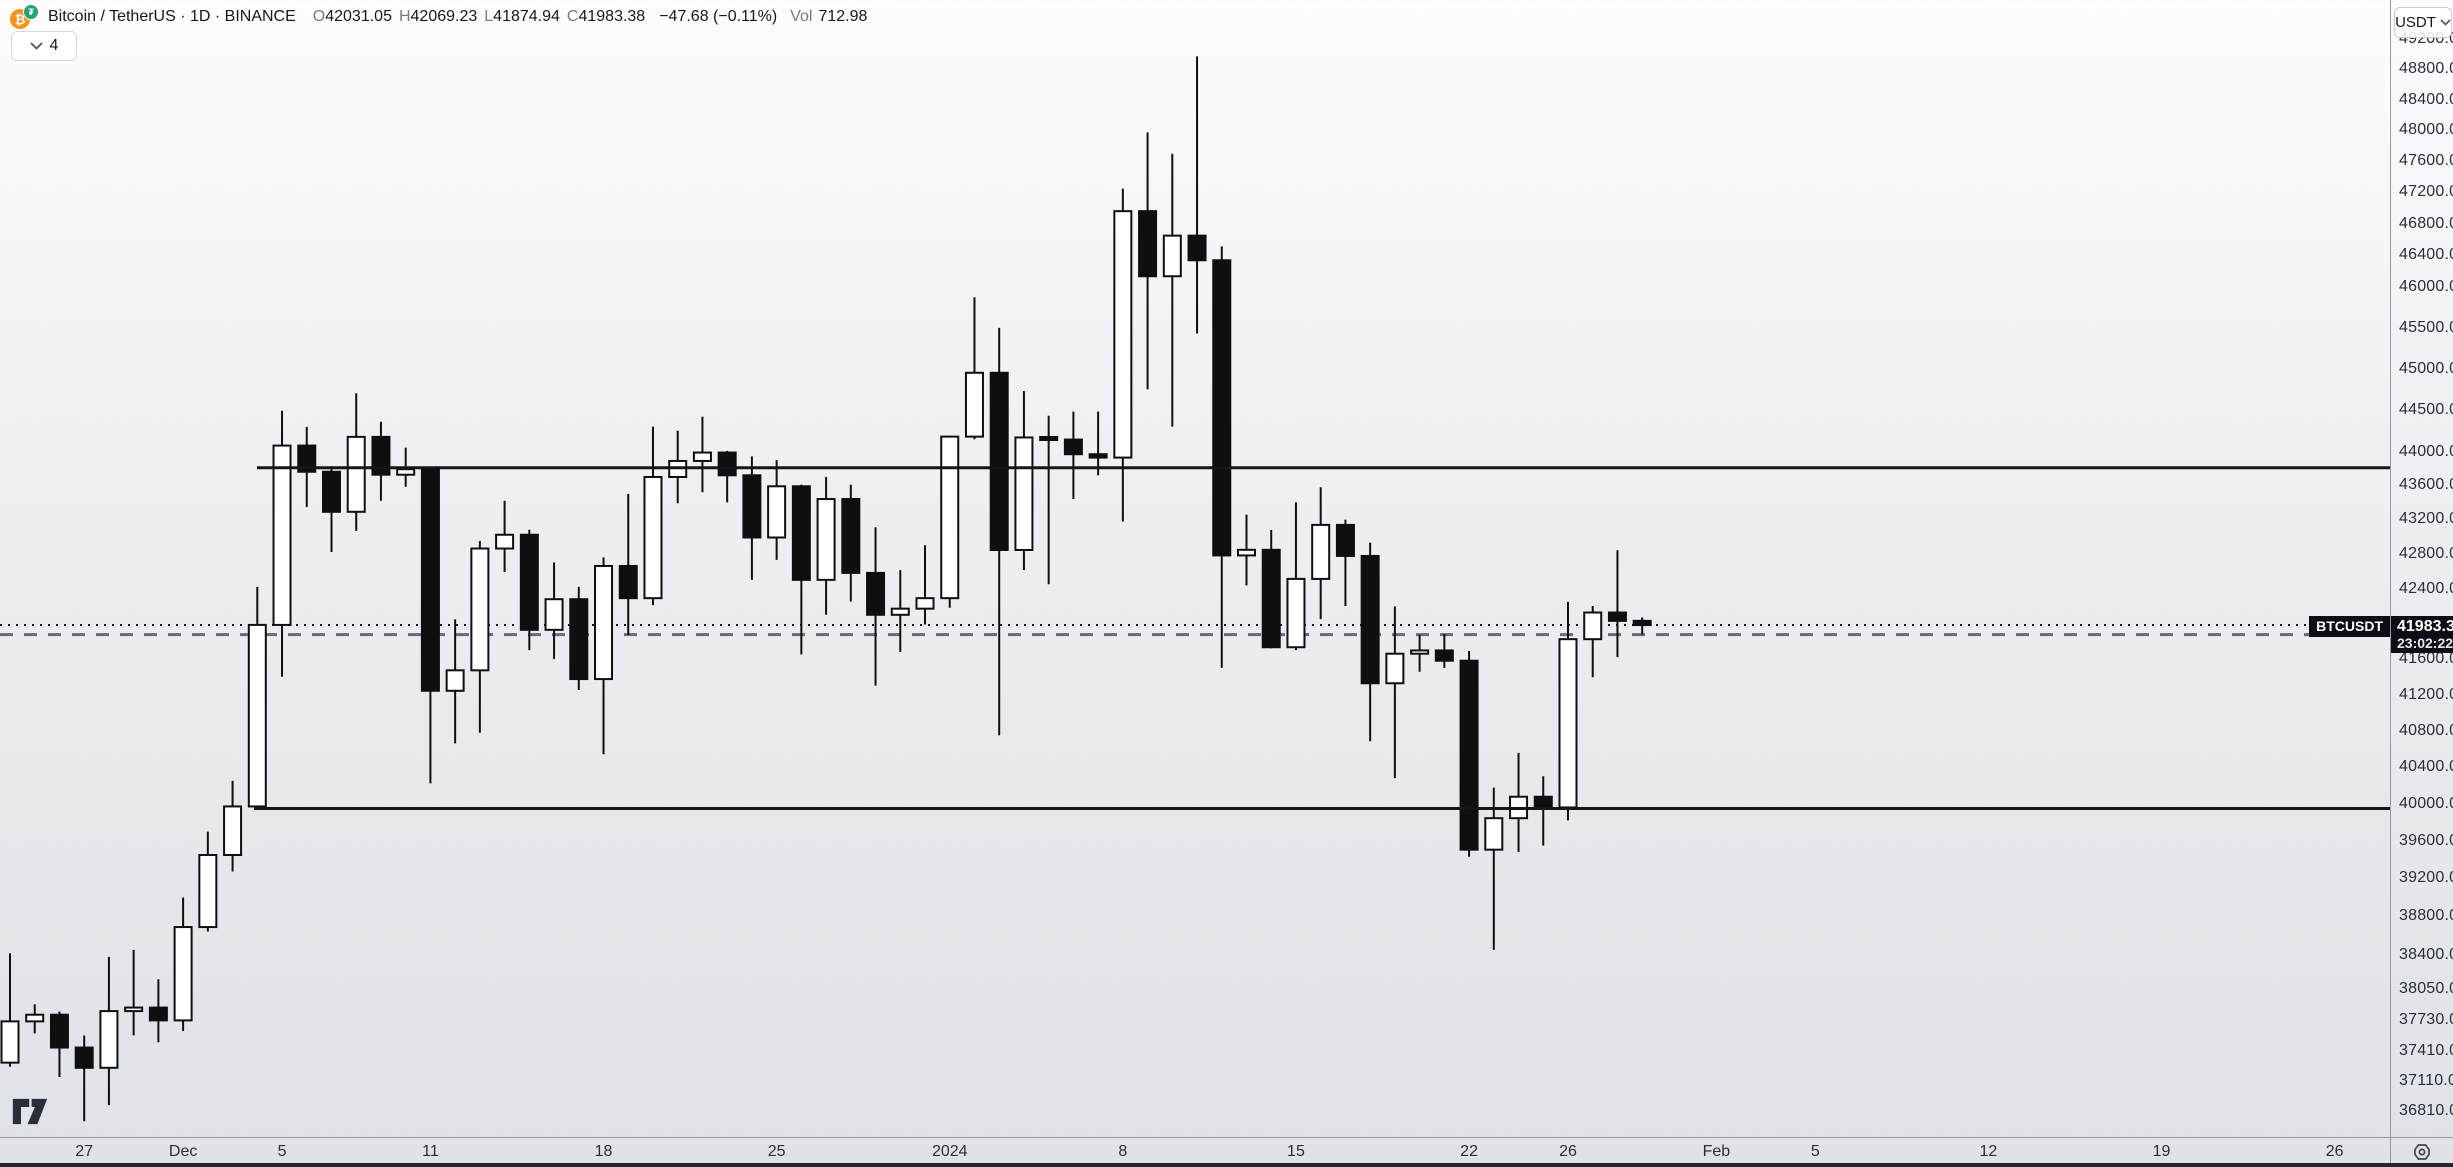  I want to click on current-price-label: 41983.38 23:02:22, so click(2422, 635).